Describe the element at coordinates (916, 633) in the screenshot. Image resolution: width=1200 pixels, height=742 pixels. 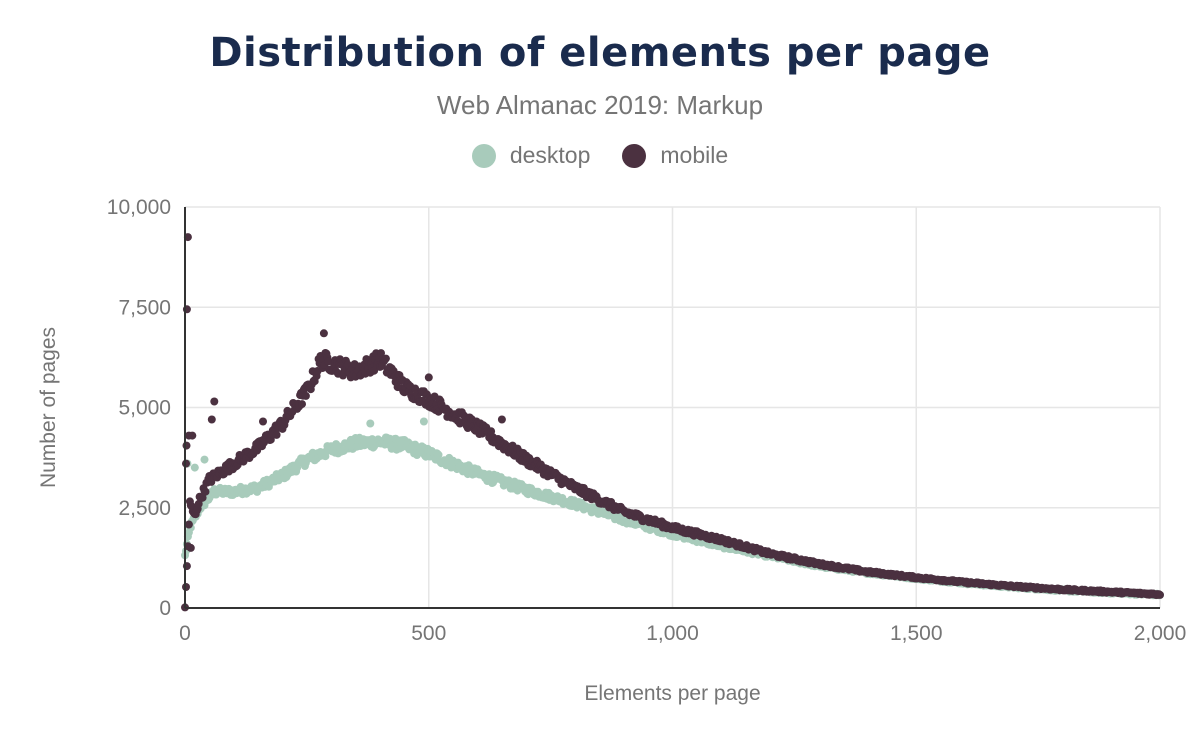
I see `x-tick-label: 1,500` at that location.